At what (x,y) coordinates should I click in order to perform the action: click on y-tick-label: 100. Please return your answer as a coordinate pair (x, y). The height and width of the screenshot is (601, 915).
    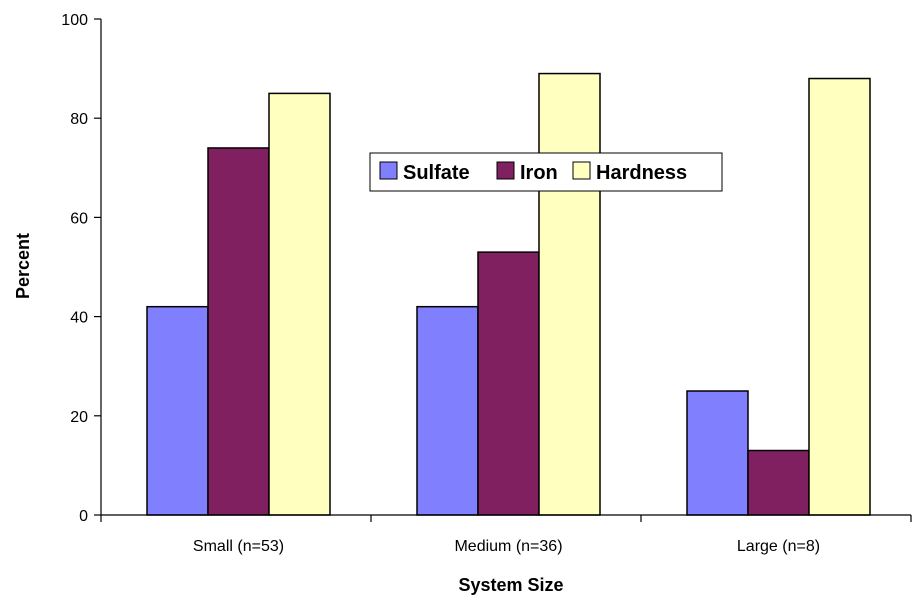
    Looking at the image, I should click on (74, 20).